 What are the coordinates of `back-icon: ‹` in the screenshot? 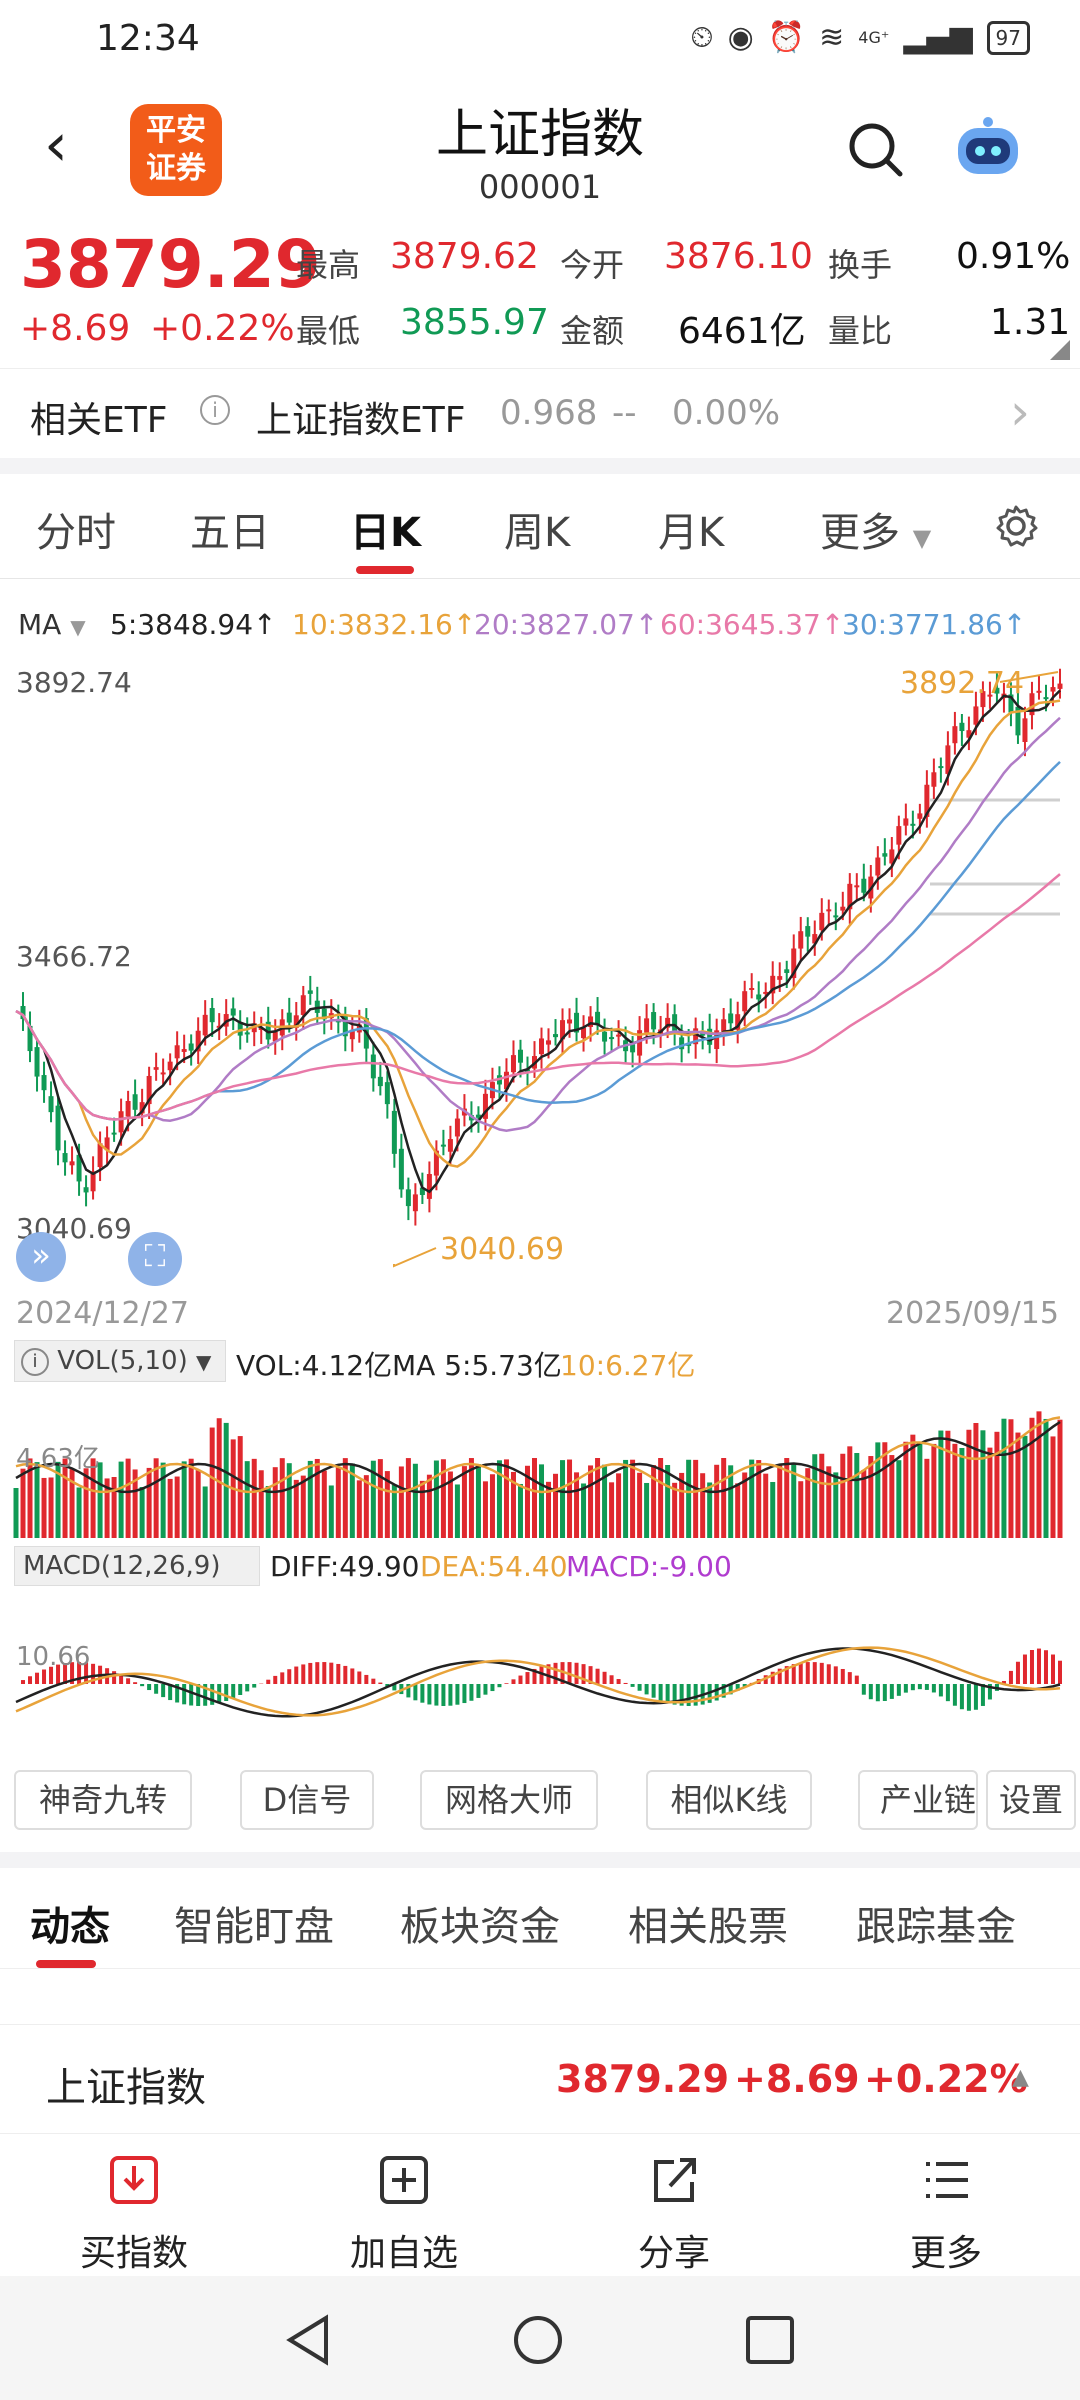 It's located at (56, 145).